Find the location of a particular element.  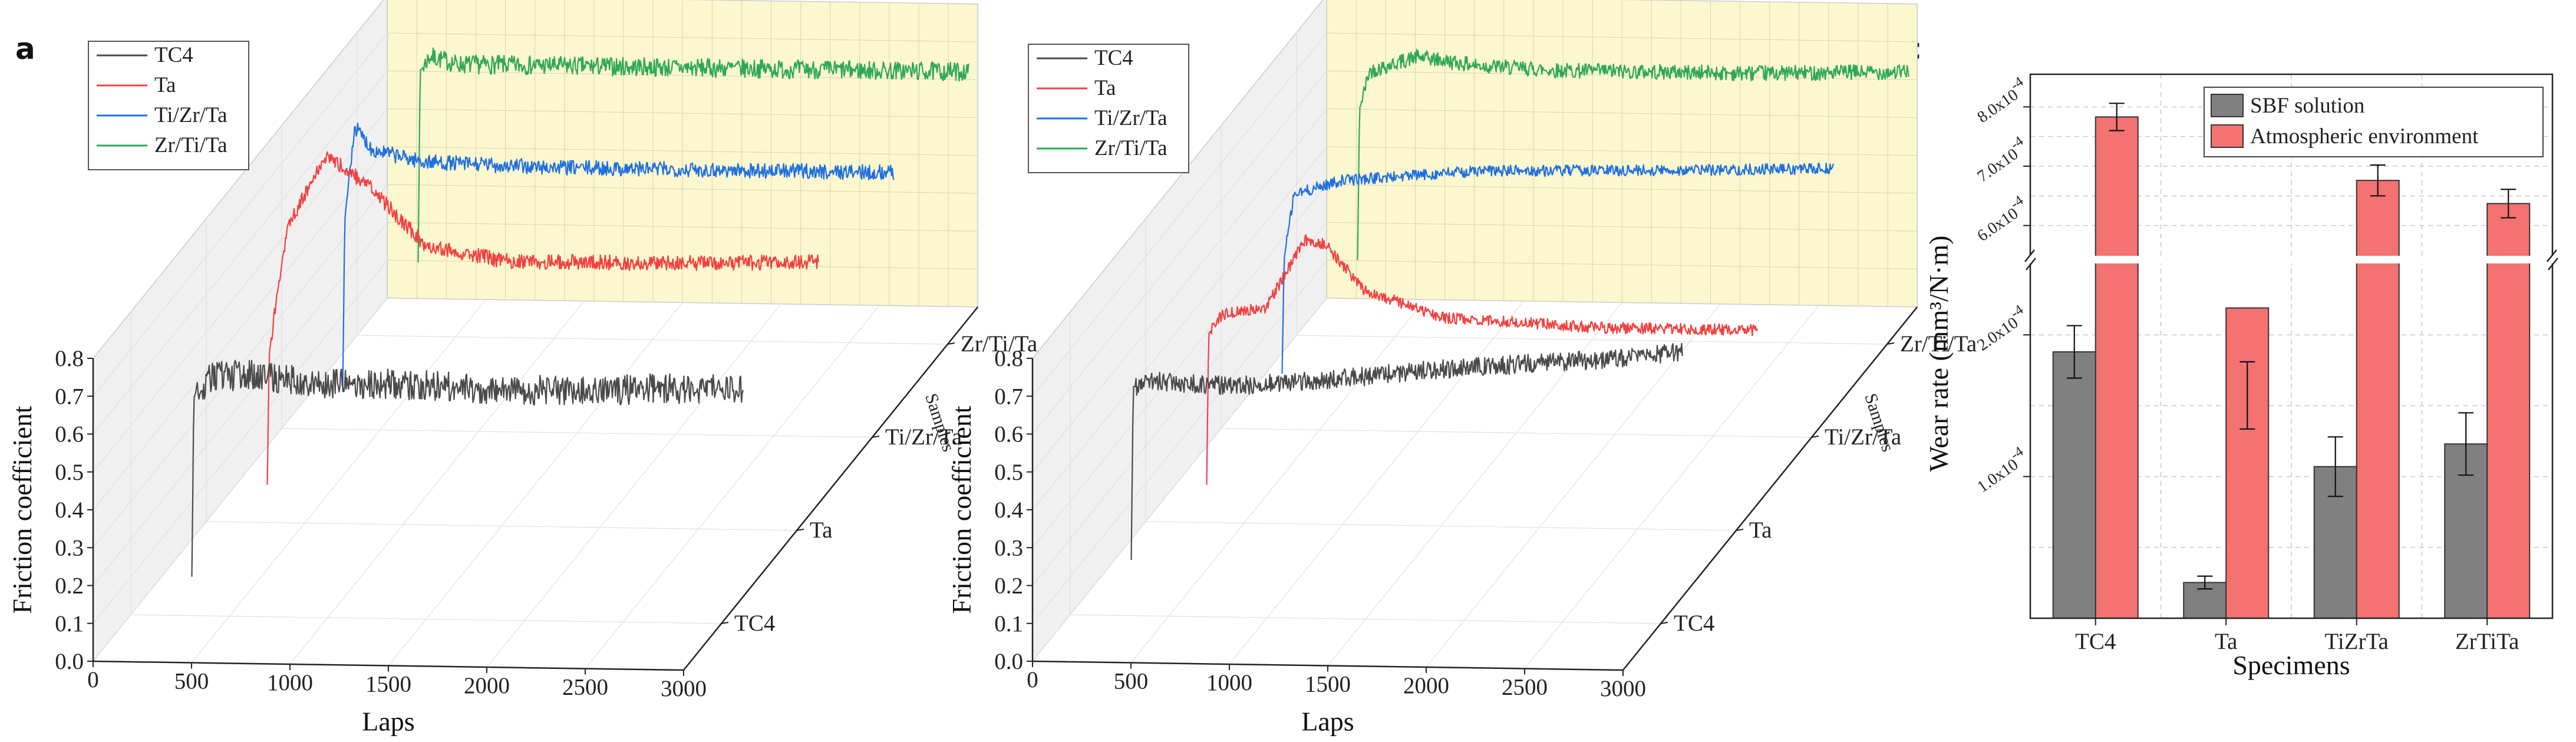

x-axis-label: Specimens is located at coordinates (2291, 665).